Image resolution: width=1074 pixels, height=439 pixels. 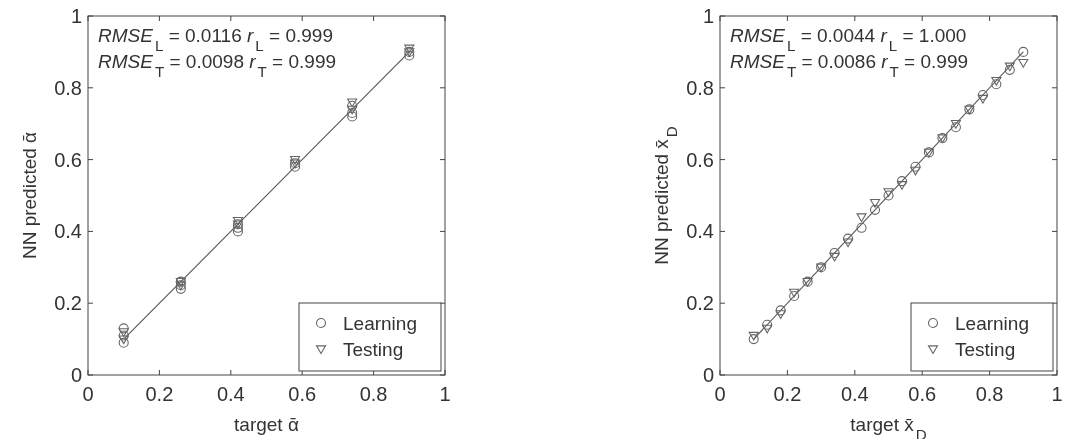 I want to click on annotation: RMSE$_{L}$ = 0.0044 r$_{L}$ = 1.000, so click(x=848, y=39).